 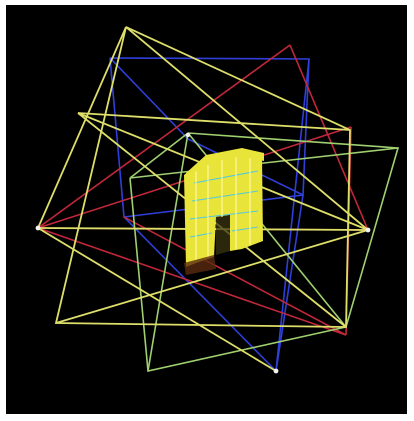 I want to click on wireframe-group, so click(x=223, y=208).